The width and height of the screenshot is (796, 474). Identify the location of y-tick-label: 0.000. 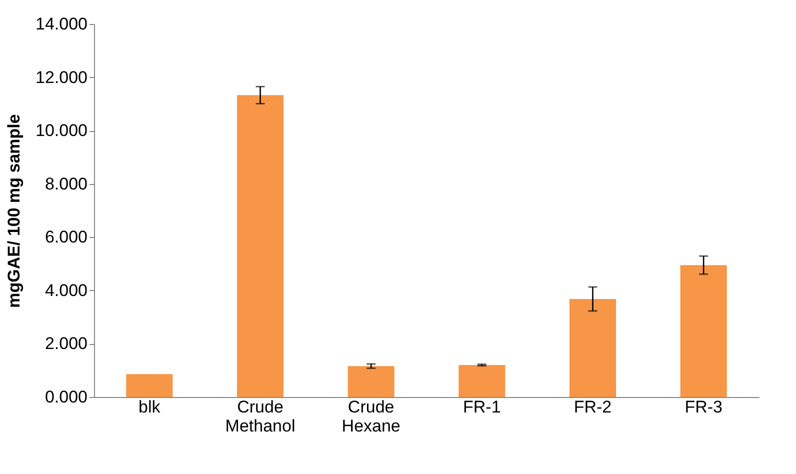
(66, 397).